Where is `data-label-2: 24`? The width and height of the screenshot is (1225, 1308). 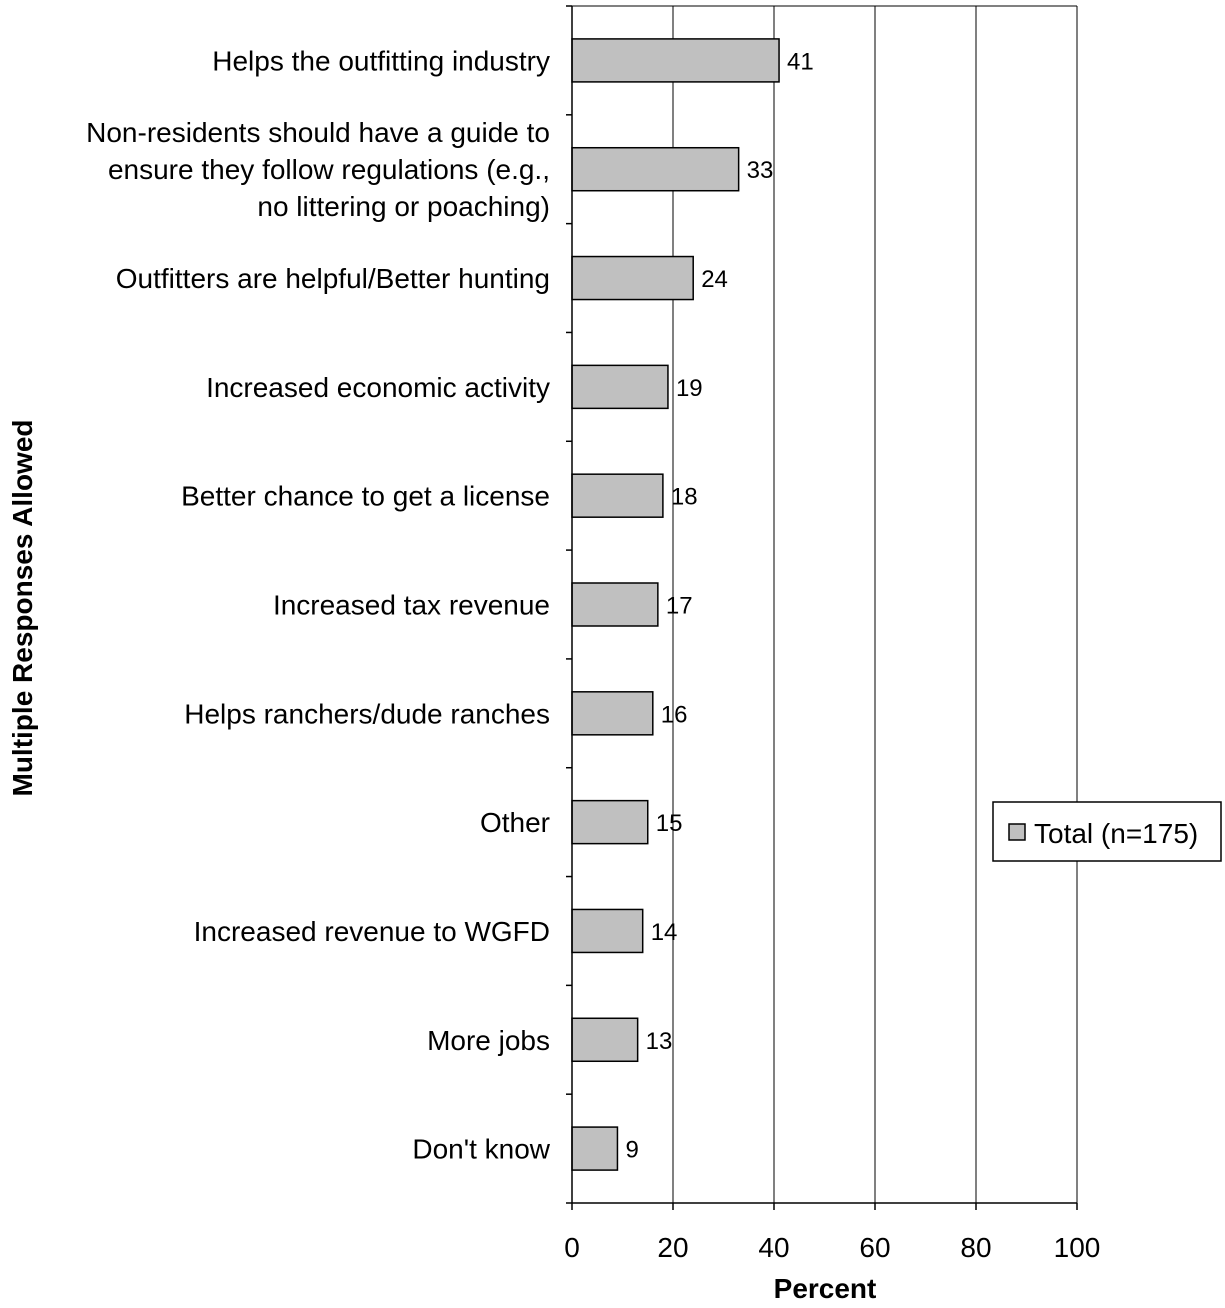 data-label-2: 24 is located at coordinates (714, 279).